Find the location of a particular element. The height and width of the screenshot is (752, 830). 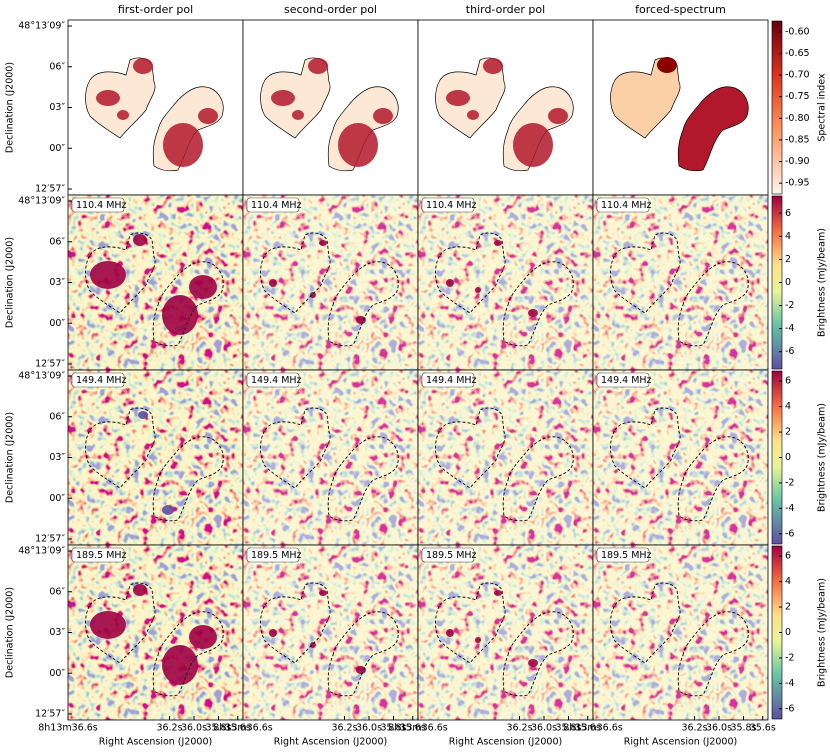

colorbar-tick-label: -0.65 is located at coordinates (797, 53).